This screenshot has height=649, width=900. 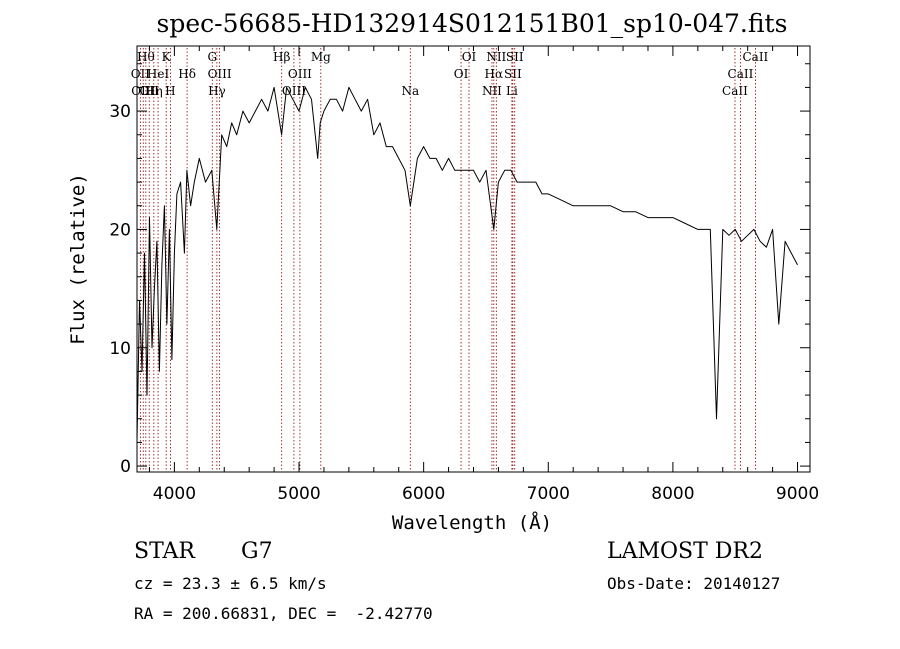 What do you see at coordinates (174, 494) in the screenshot?
I see `x-tick-label: 4000` at bounding box center [174, 494].